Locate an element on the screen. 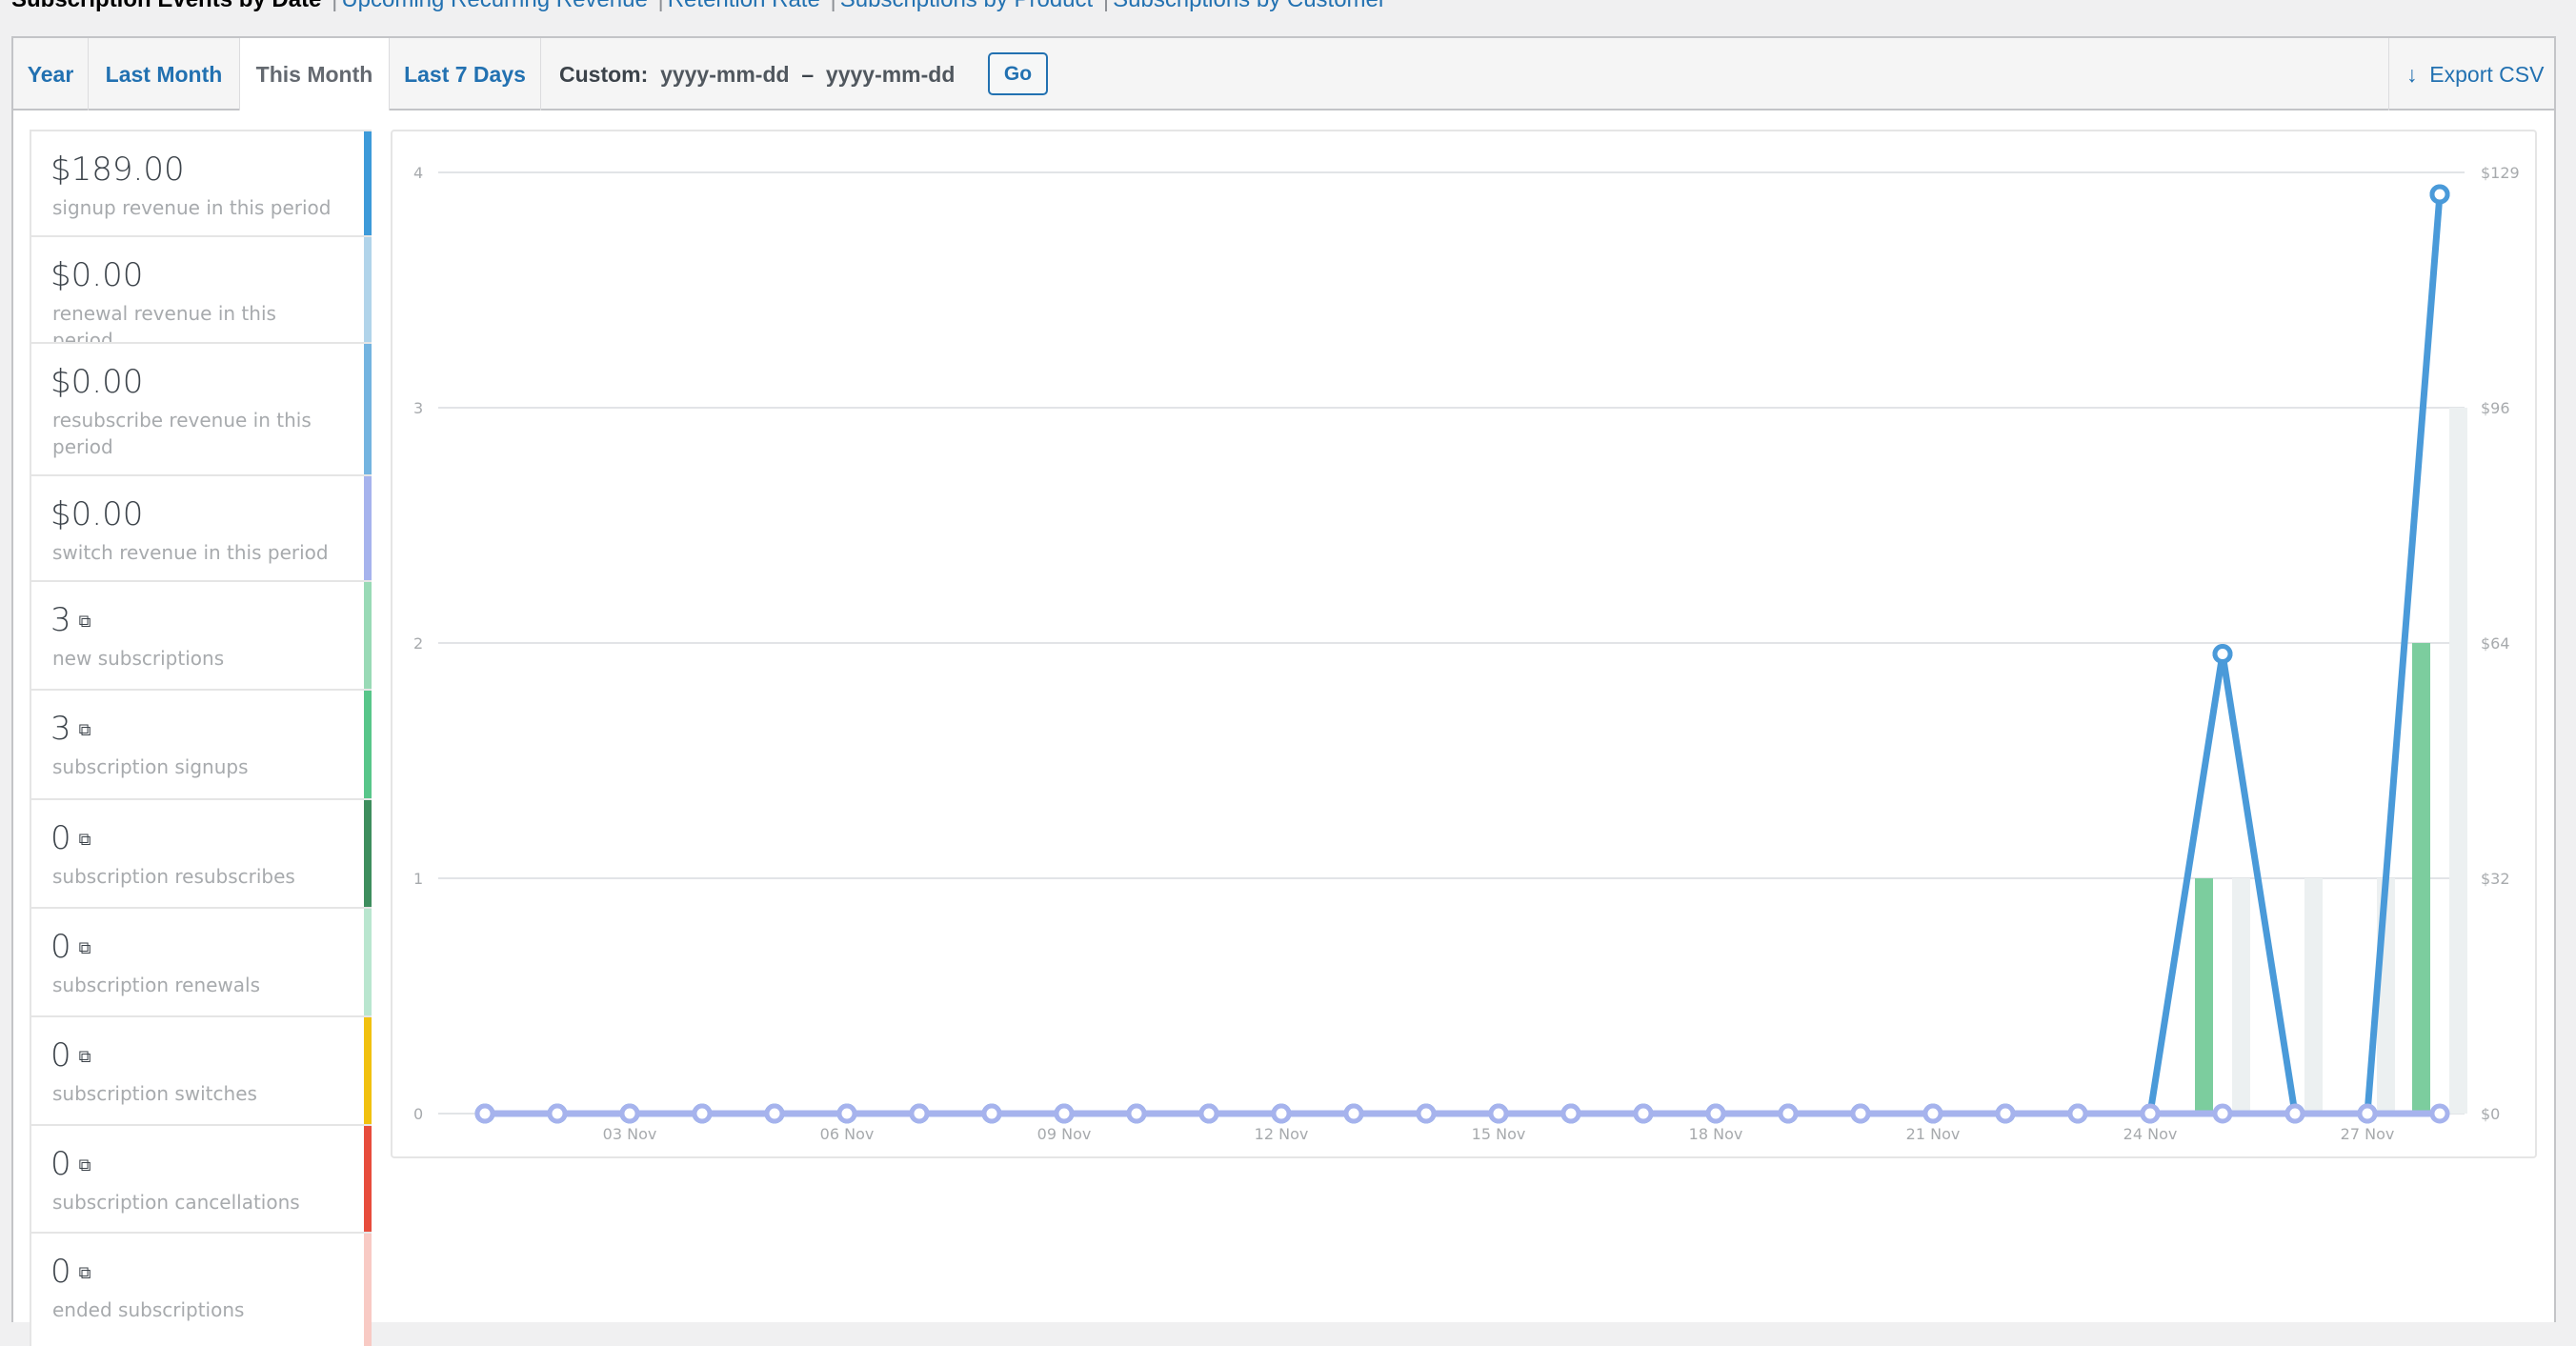 The width and height of the screenshot is (2576, 1346). tab-year: Year is located at coordinates (51, 74).